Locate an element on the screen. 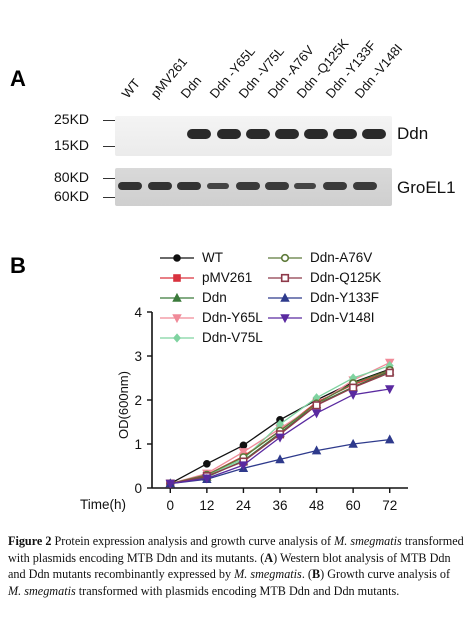 This screenshot has width=476, height=641. chart-series is located at coordinates (280, 423).